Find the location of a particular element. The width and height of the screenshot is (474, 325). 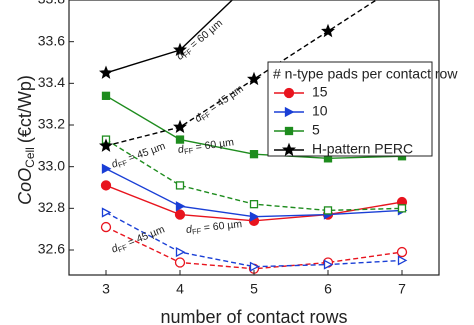

legend-box is located at coordinates (350, 109).